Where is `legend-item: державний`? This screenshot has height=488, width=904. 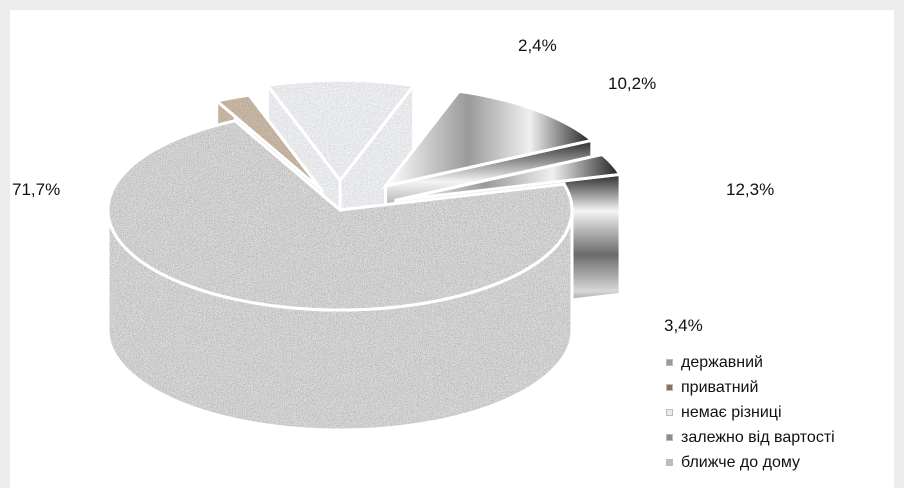
legend-item: державний is located at coordinates (750, 362).